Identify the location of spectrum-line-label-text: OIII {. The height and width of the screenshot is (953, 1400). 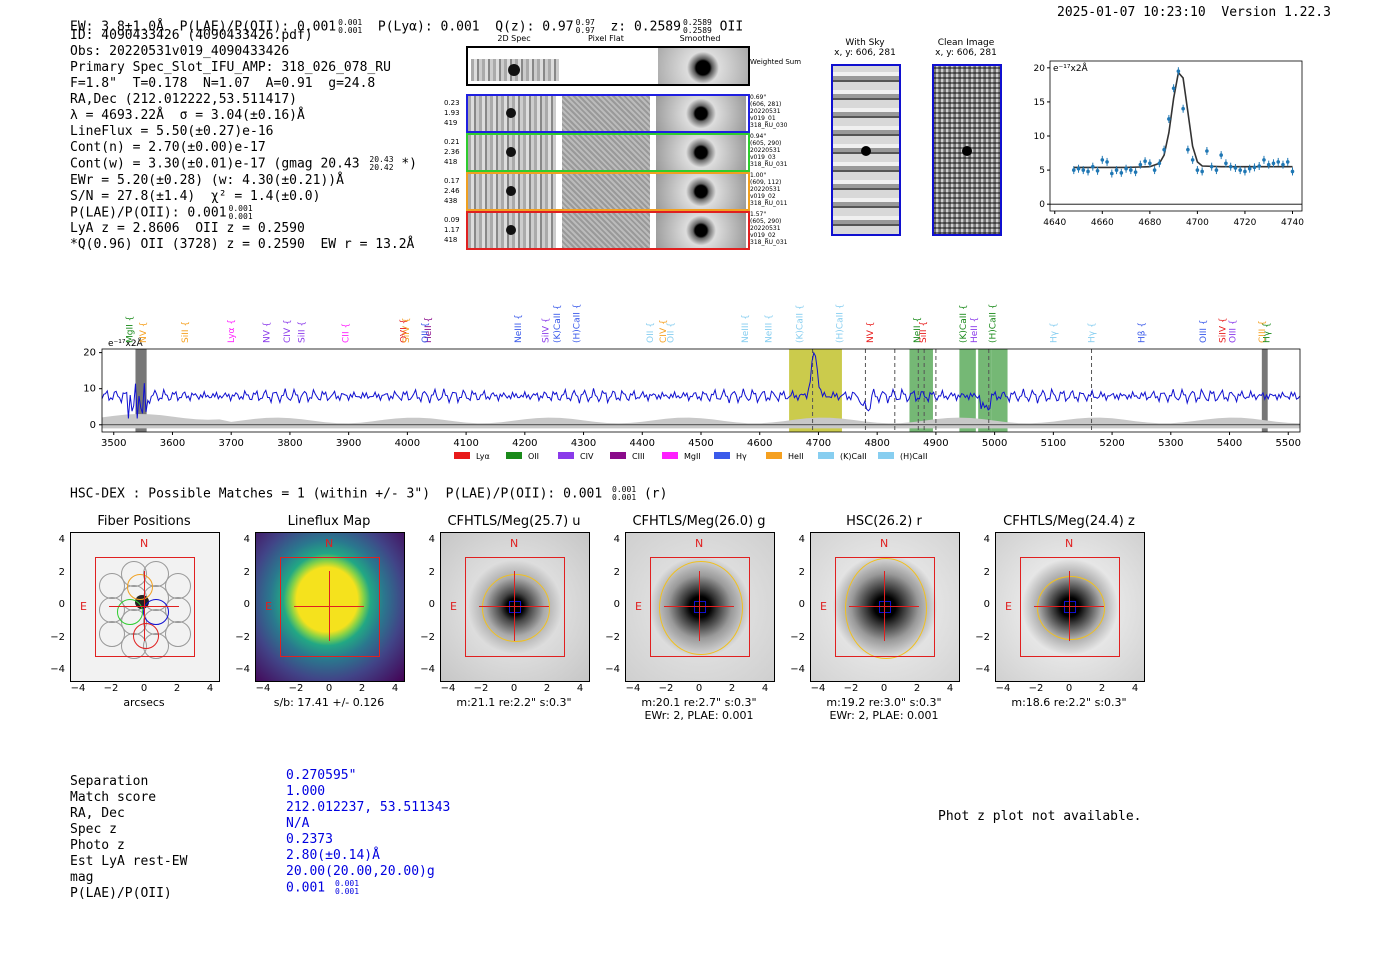
(1204, 331).